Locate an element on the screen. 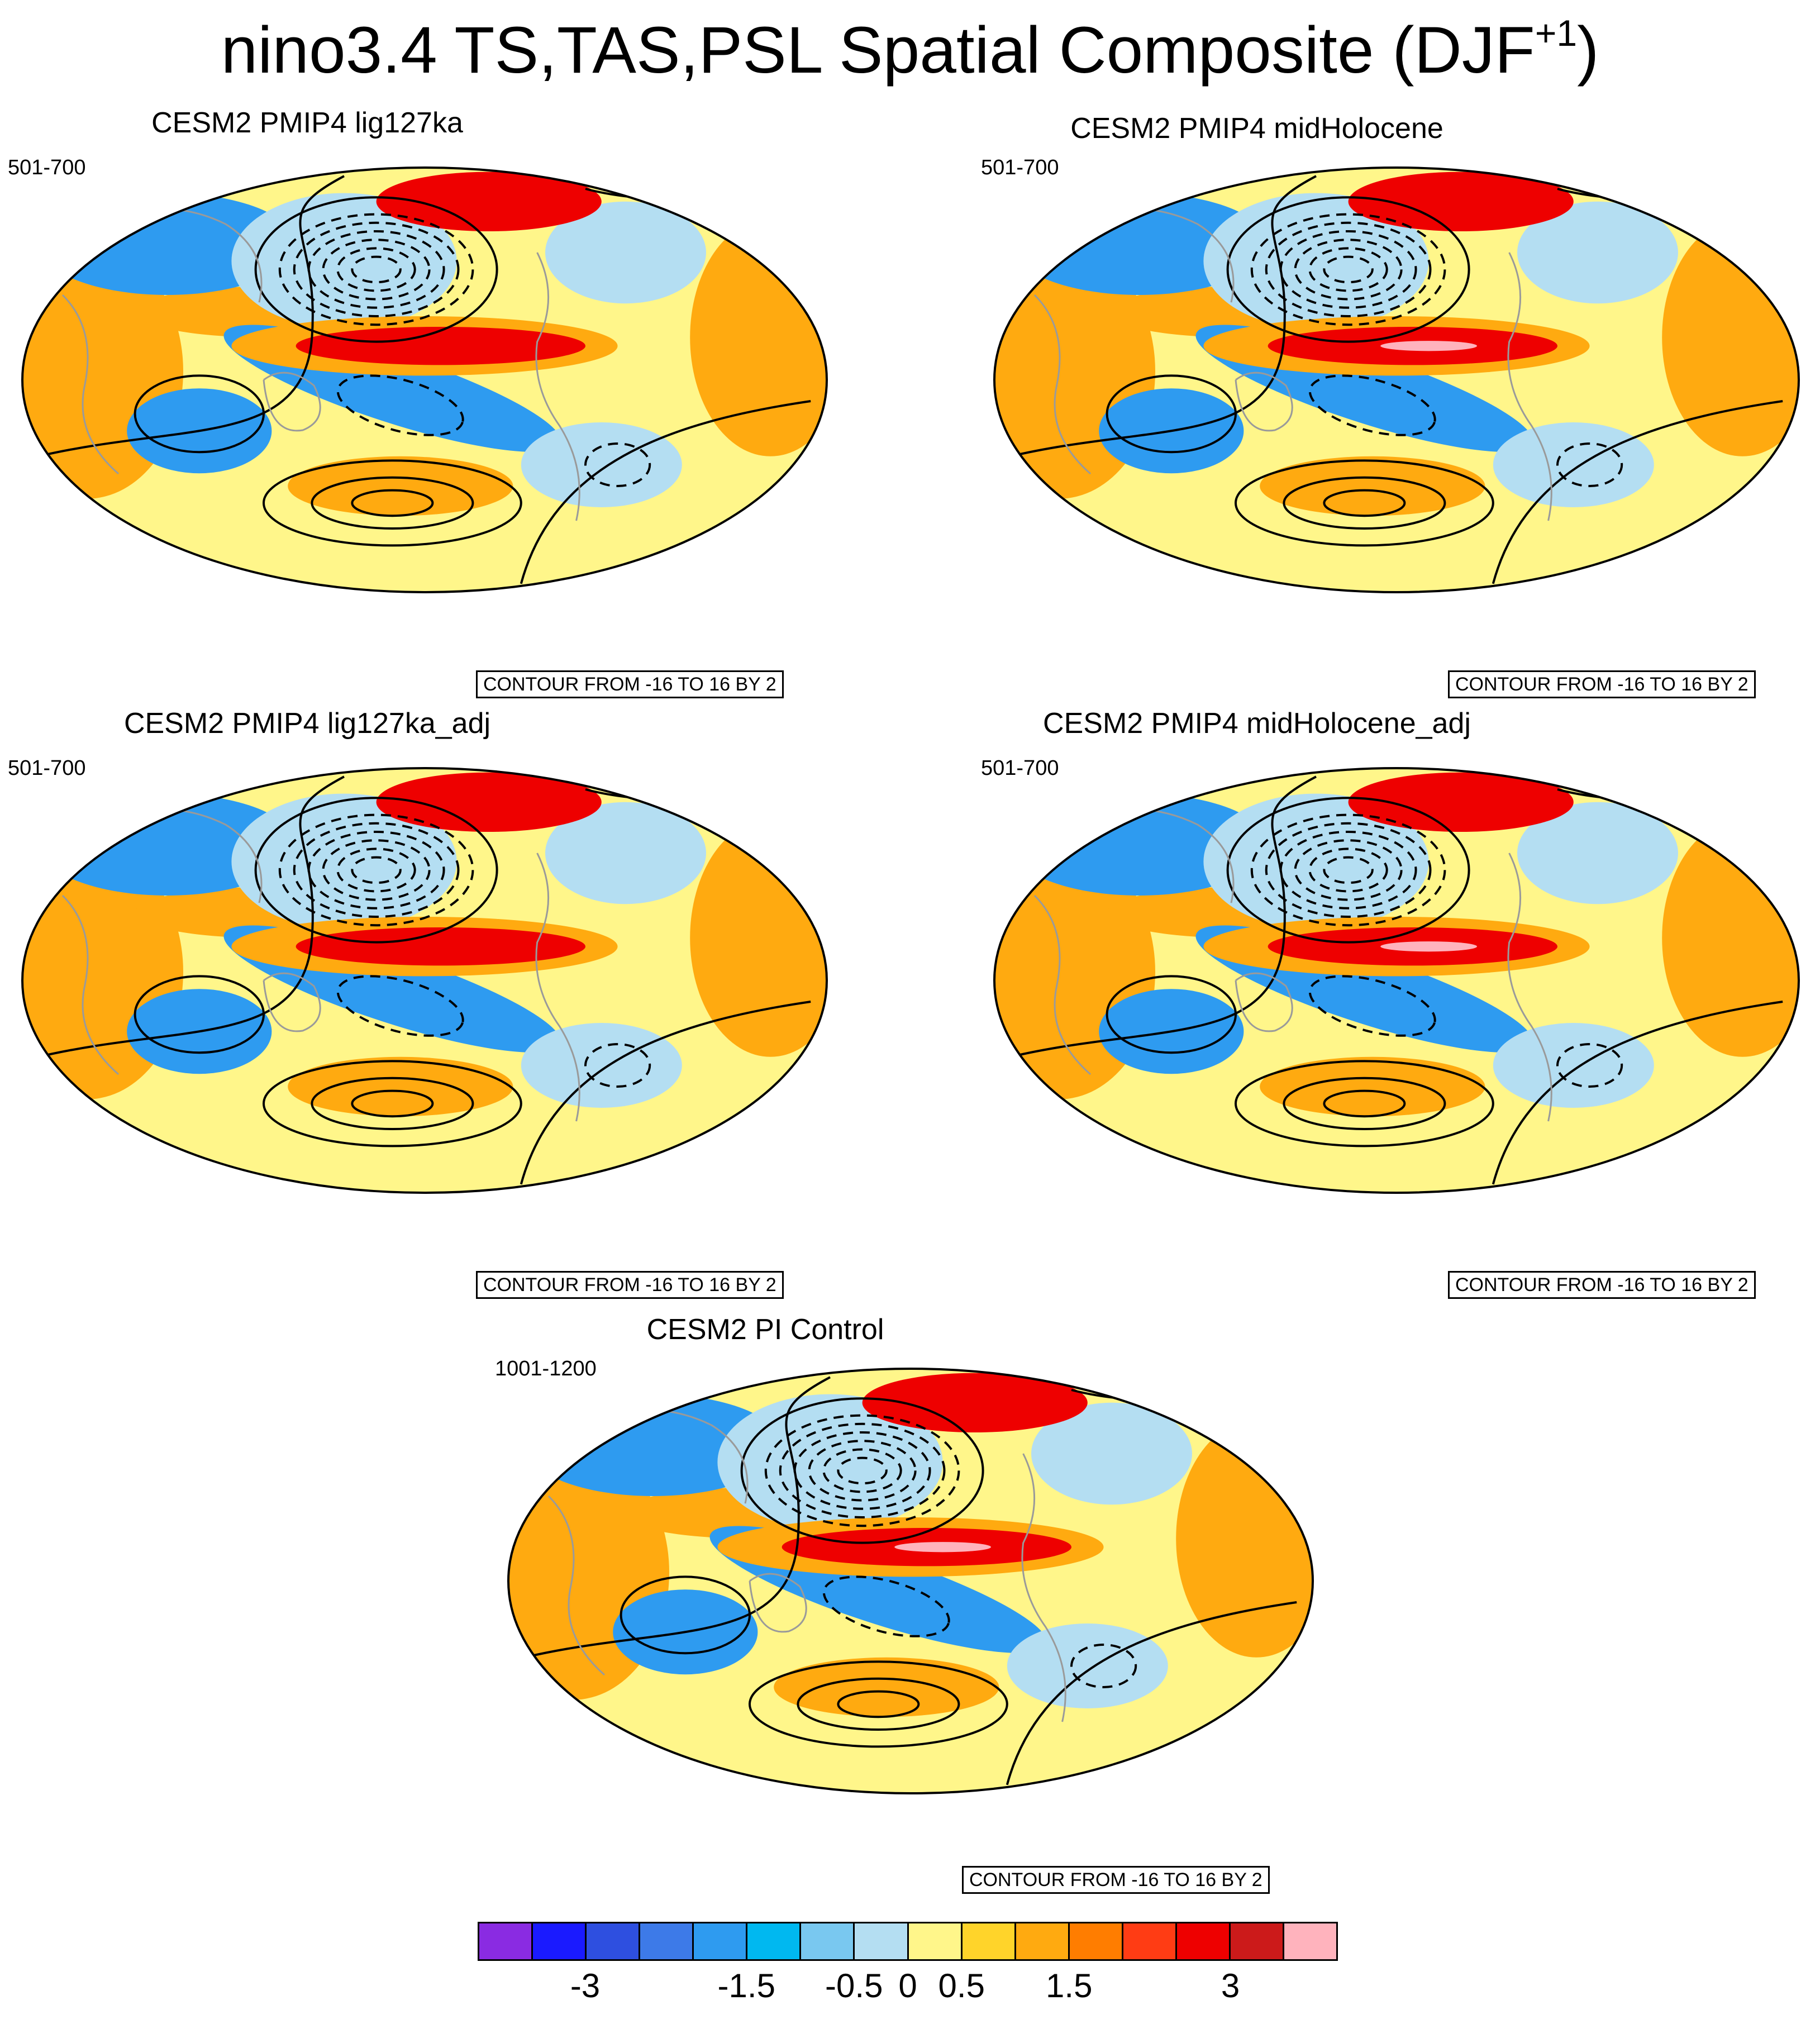 The height and width of the screenshot is (2019, 1820). panel-title: CESM2 PI Control is located at coordinates (765, 1329).